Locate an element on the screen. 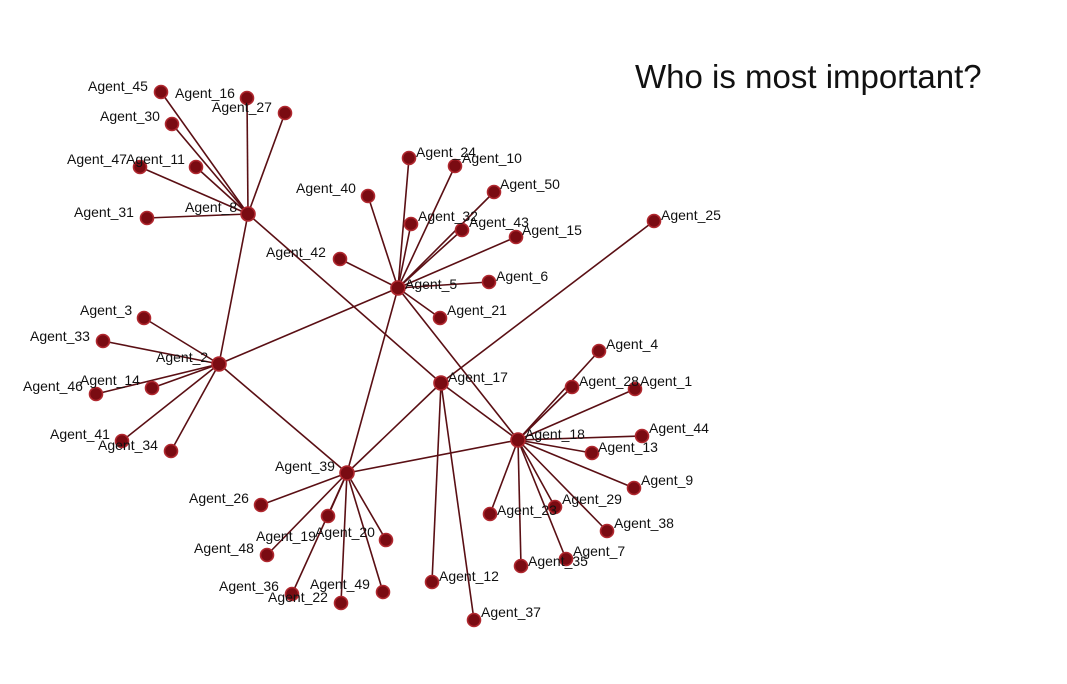 Image resolution: width=1067 pixels, height=684 pixels. node-label-agent-10: Agent_10 is located at coordinates (492, 158).